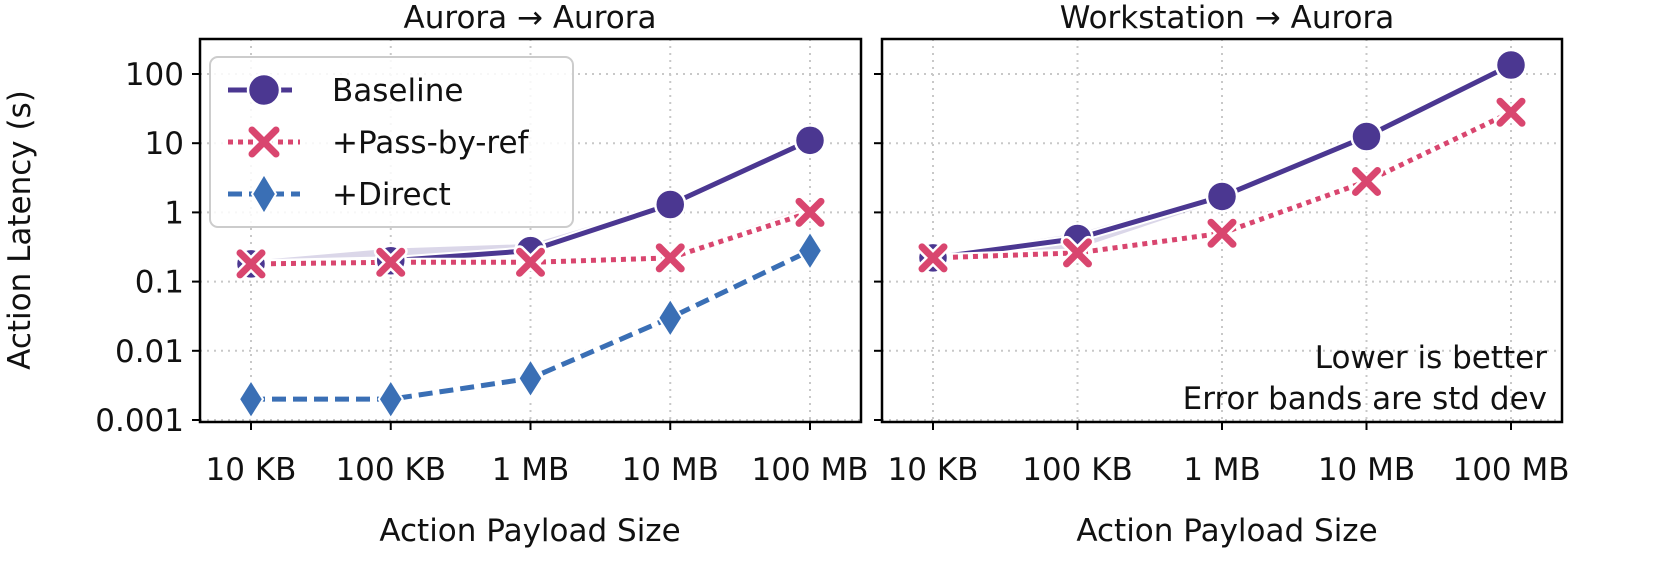 This screenshot has width=1662, height=585. I want to click on y-tick-label: 0.001, so click(139, 421).